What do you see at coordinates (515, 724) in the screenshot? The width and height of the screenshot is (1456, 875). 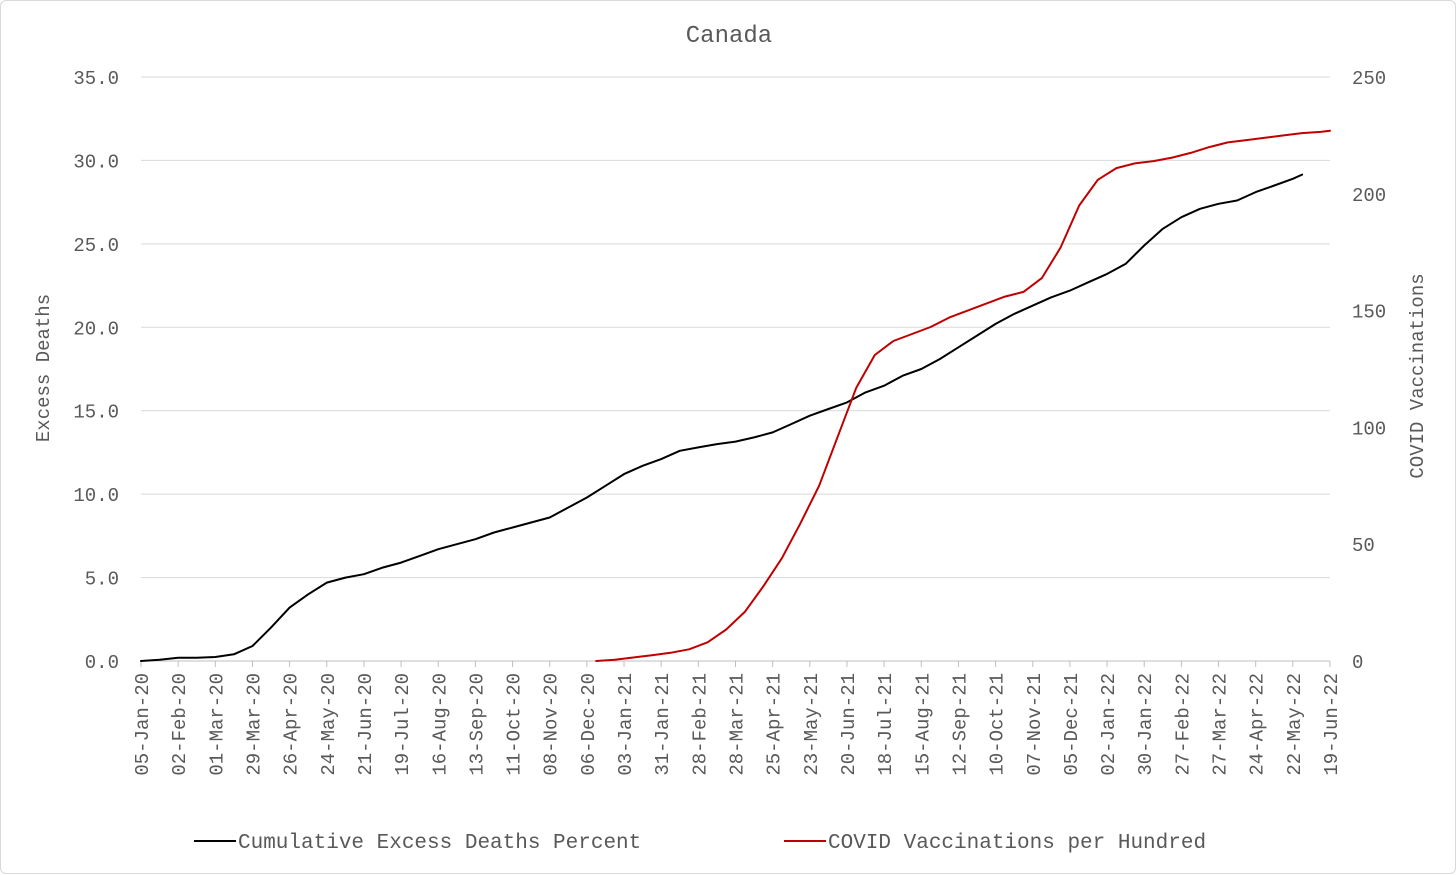 I see `x-tick-label: 11-Oct-20` at bounding box center [515, 724].